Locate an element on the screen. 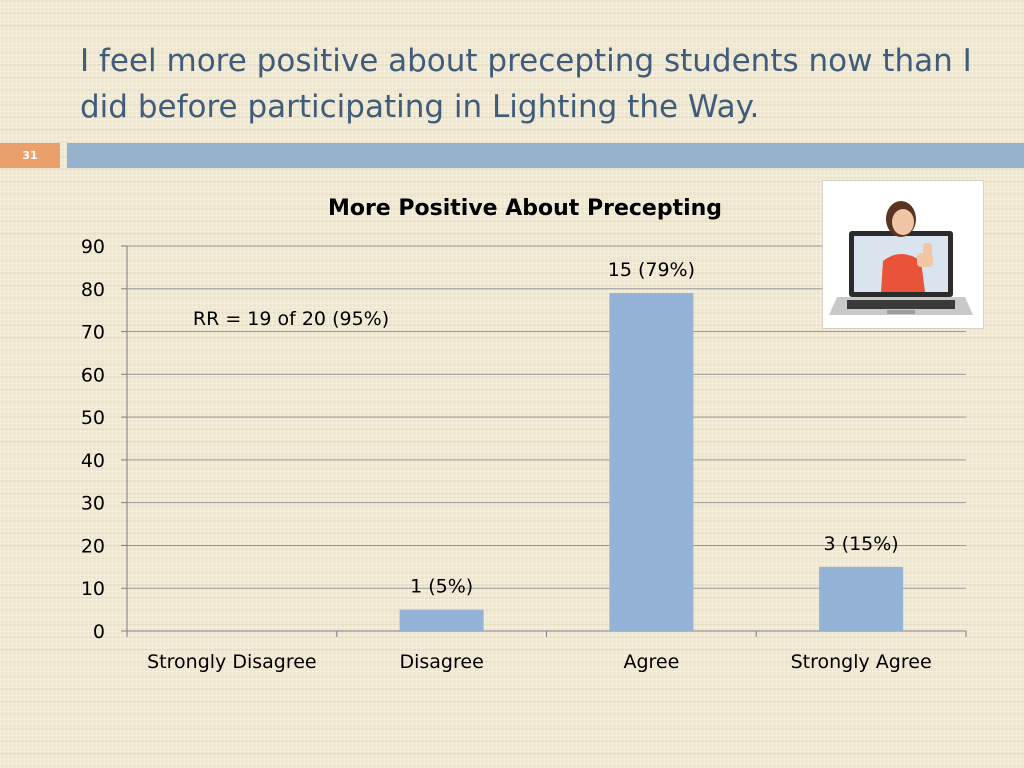 This screenshot has width=1024, height=768. y-tick-label: 20 is located at coordinates (93, 546).